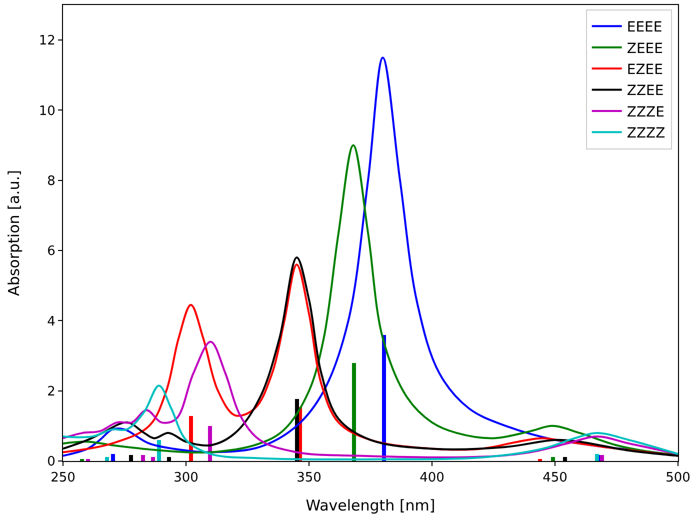  Describe the element at coordinates (645, 112) in the screenshot. I see `legend-label: ZZZE` at that location.